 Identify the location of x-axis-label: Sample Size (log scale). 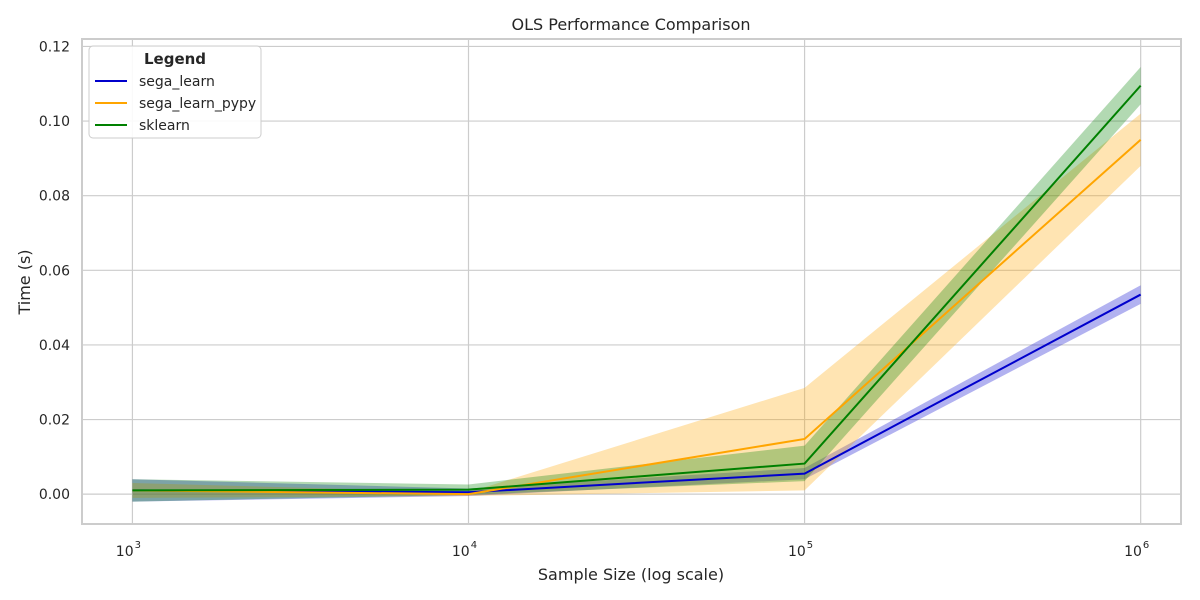
(631, 574).